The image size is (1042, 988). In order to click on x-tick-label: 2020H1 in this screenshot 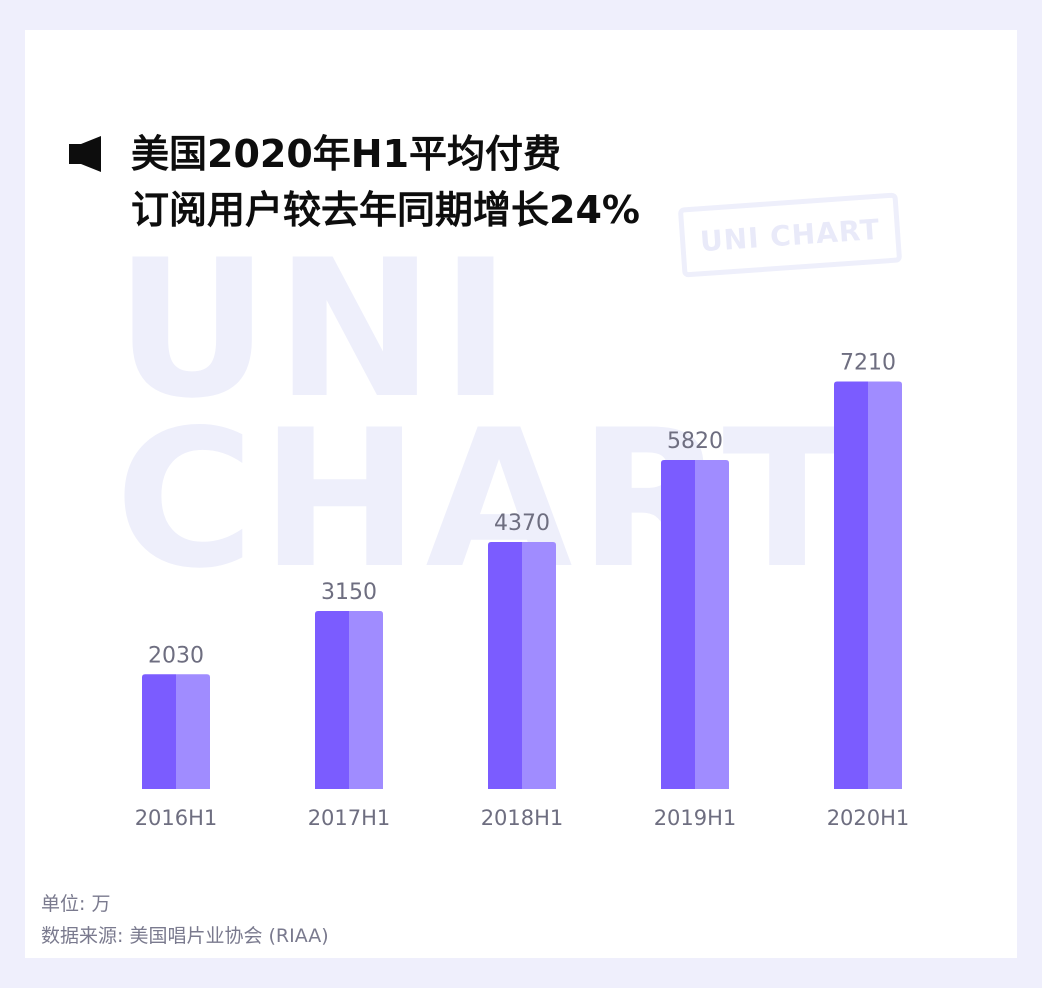, I will do `click(868, 818)`.